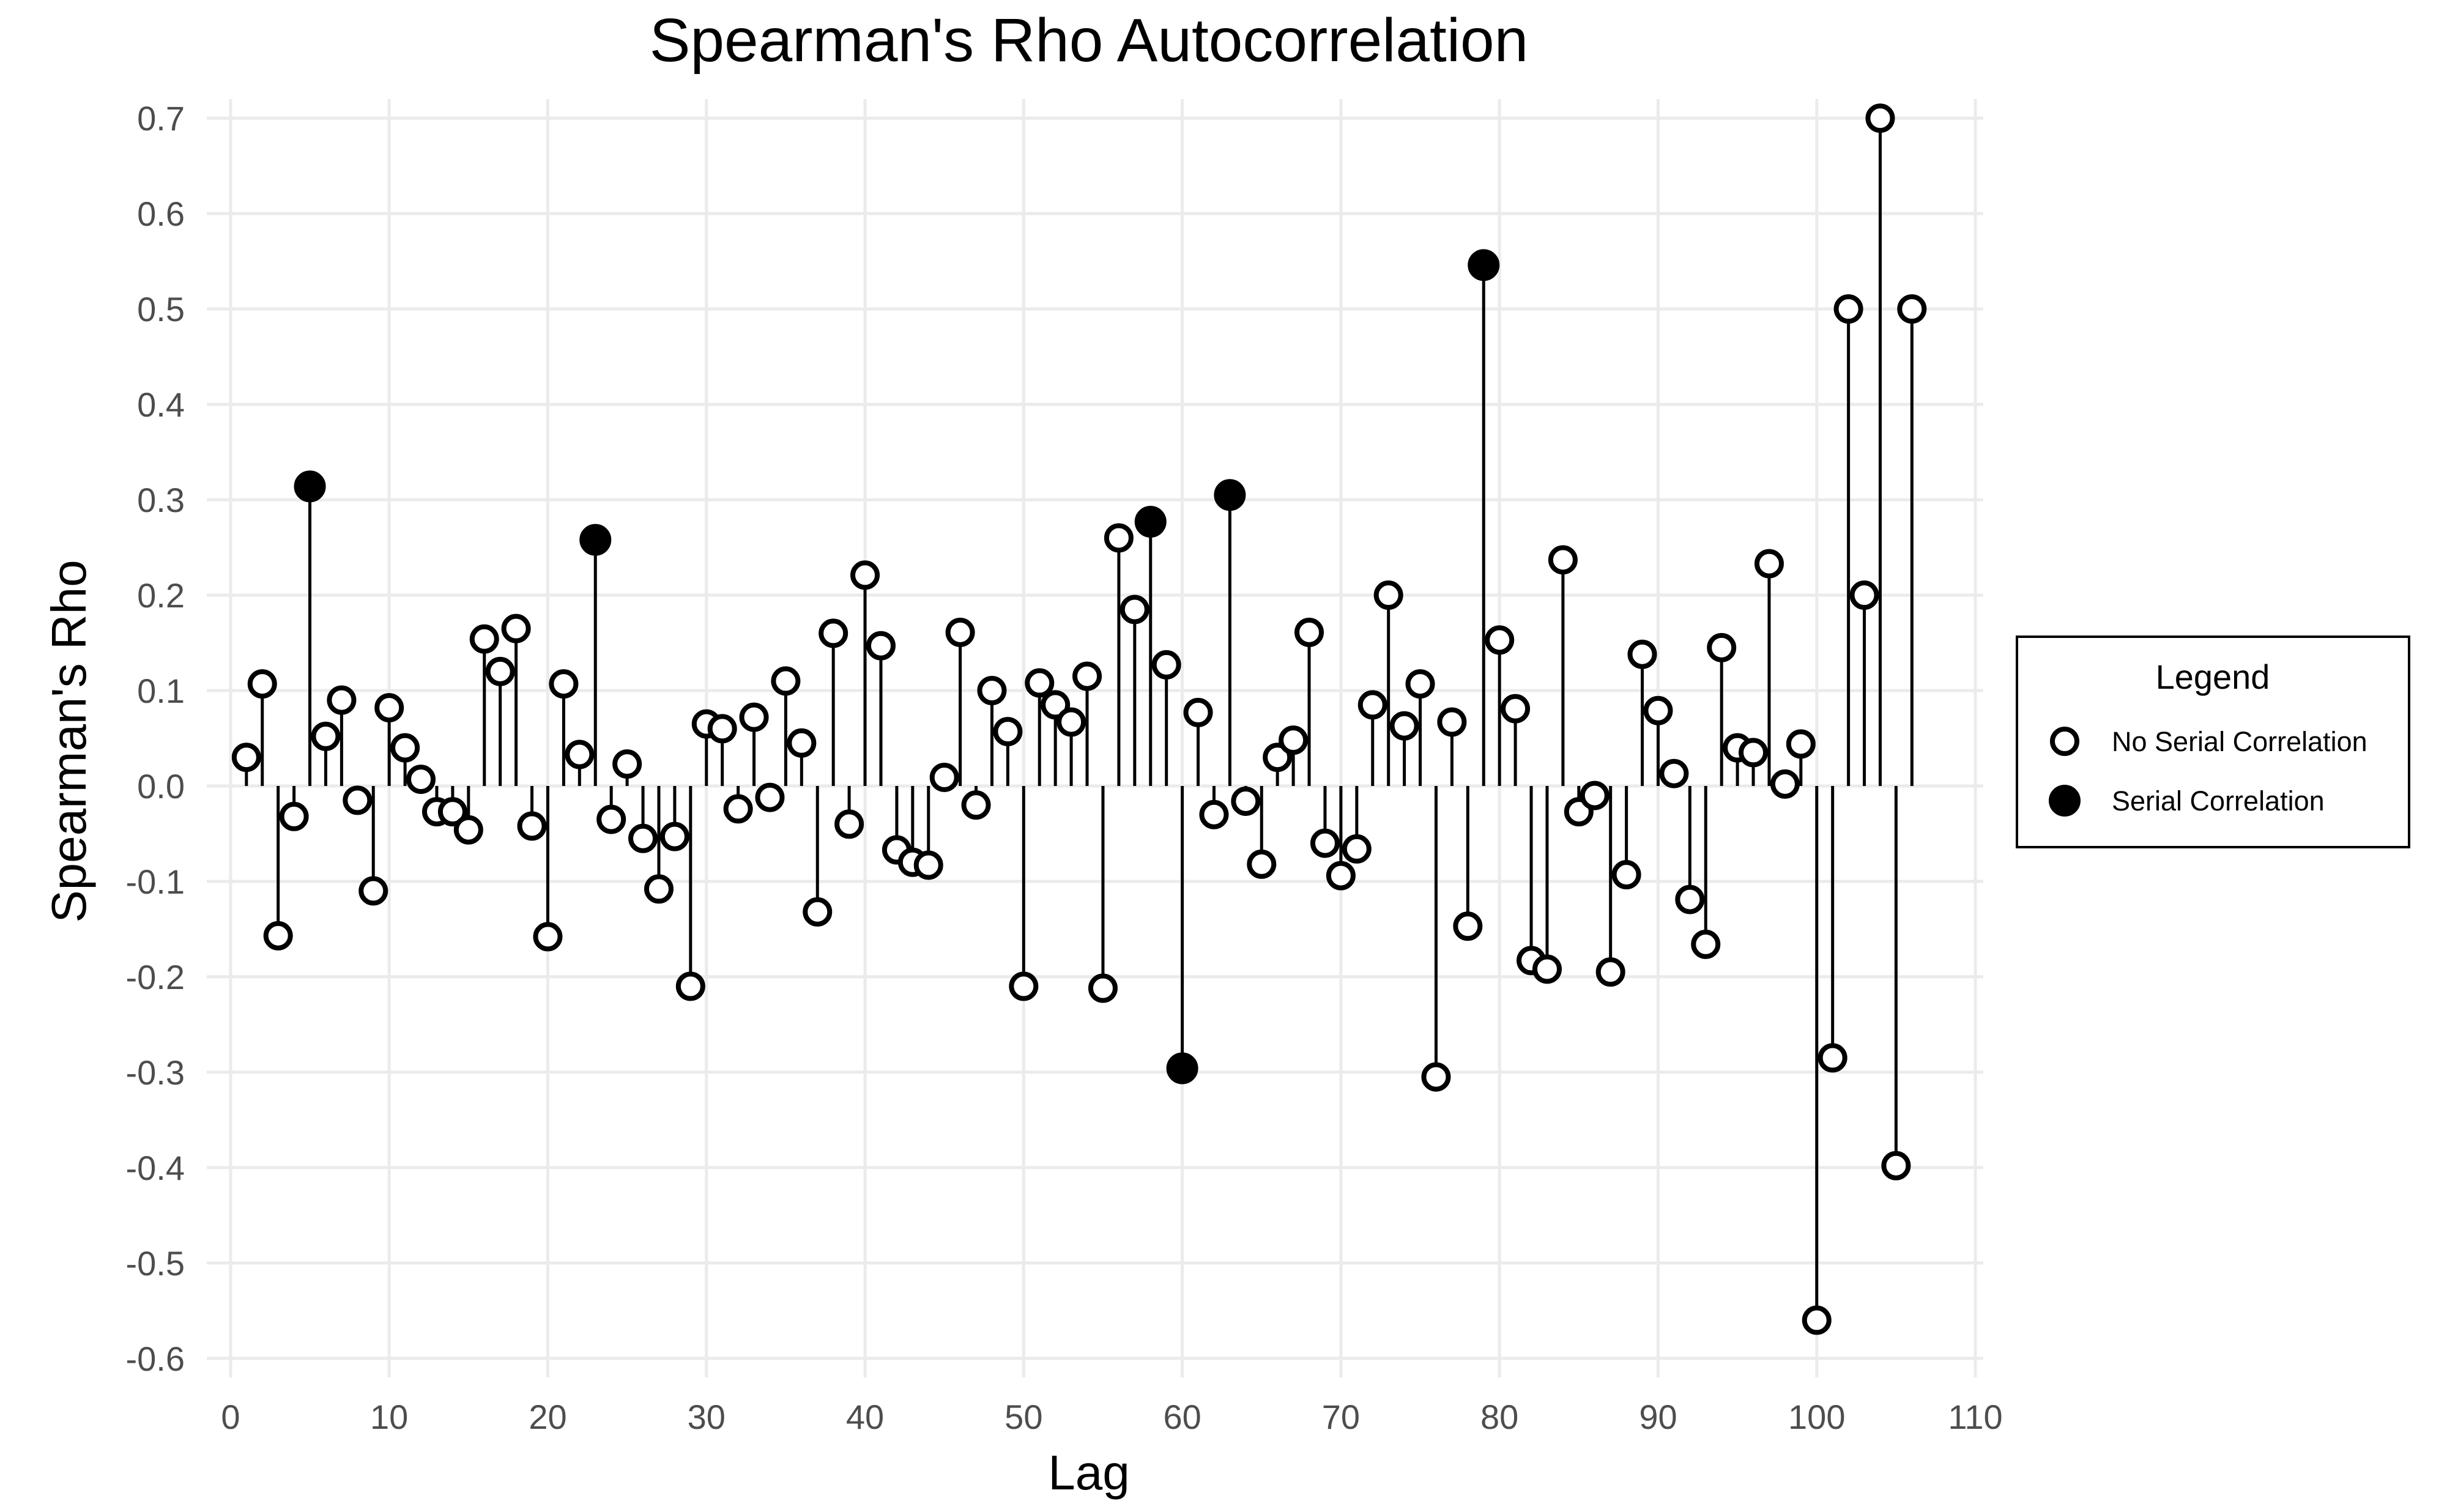  What do you see at coordinates (865, 1417) in the screenshot?
I see `x-tick-label: 40` at bounding box center [865, 1417].